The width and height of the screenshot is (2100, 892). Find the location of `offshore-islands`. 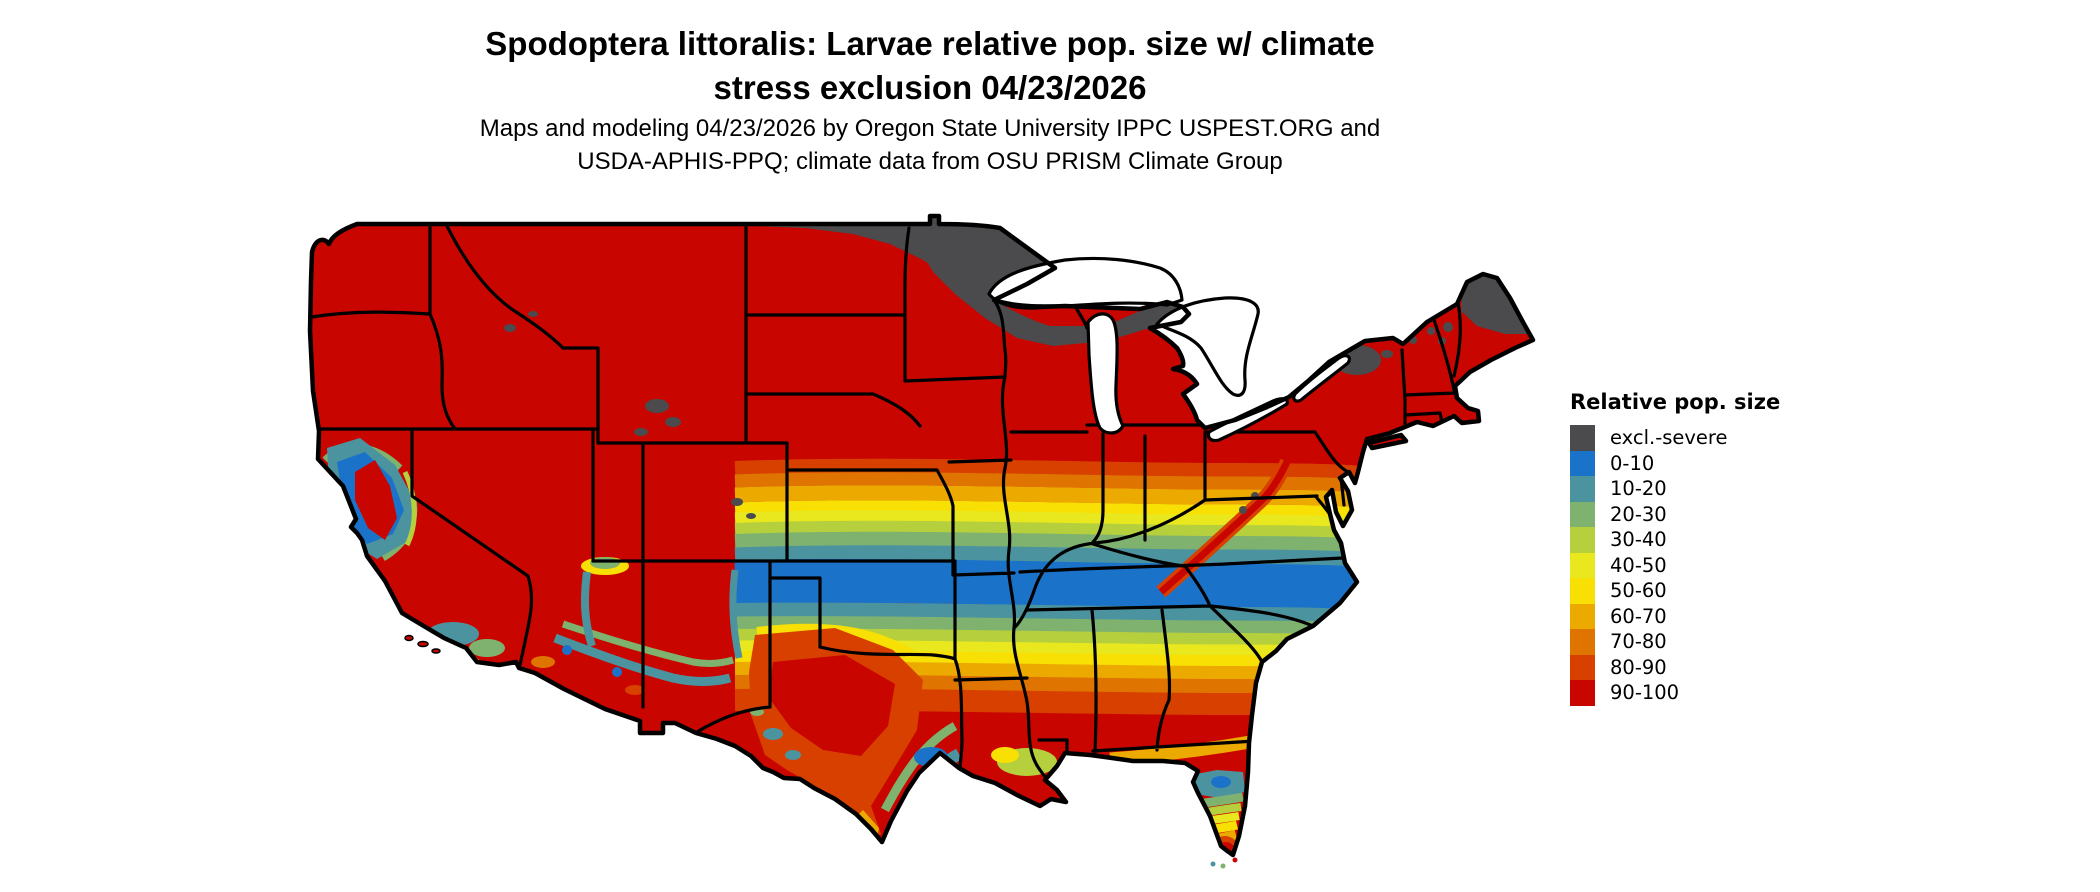

offshore-islands is located at coordinates (821, 751).